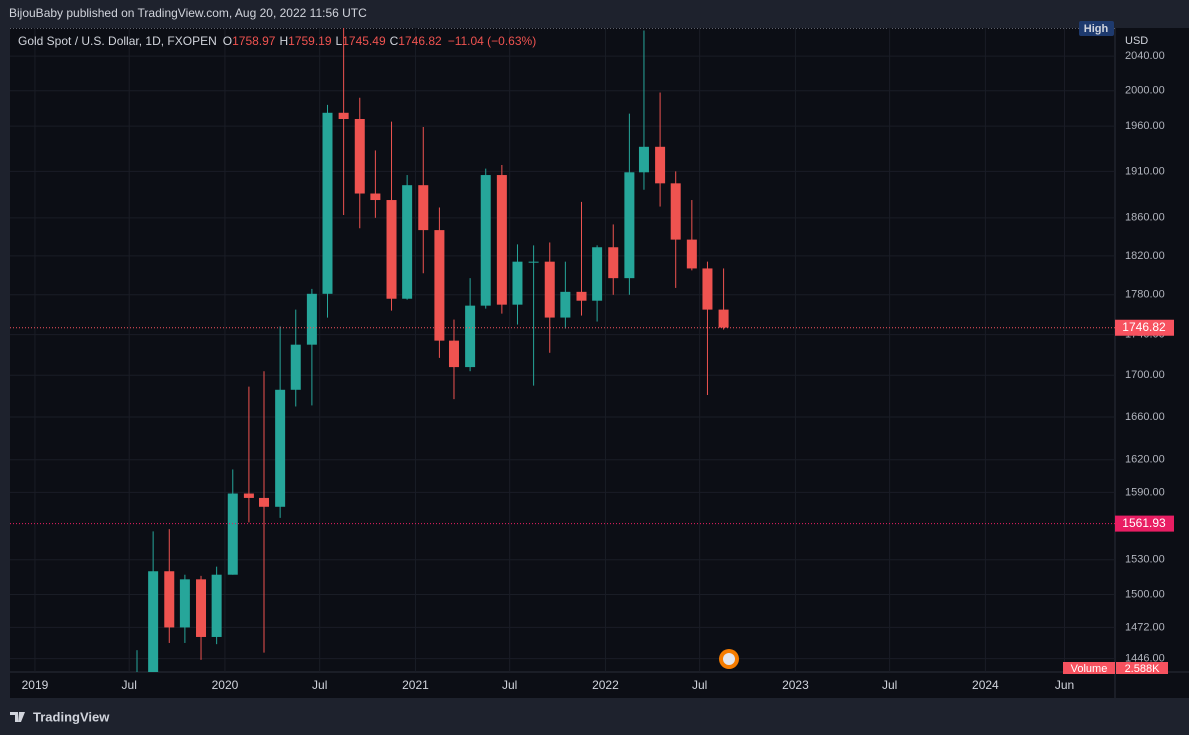 The image size is (1189, 735). What do you see at coordinates (1145, 56) in the screenshot?
I see `y-tick-label: 2040.00` at bounding box center [1145, 56].